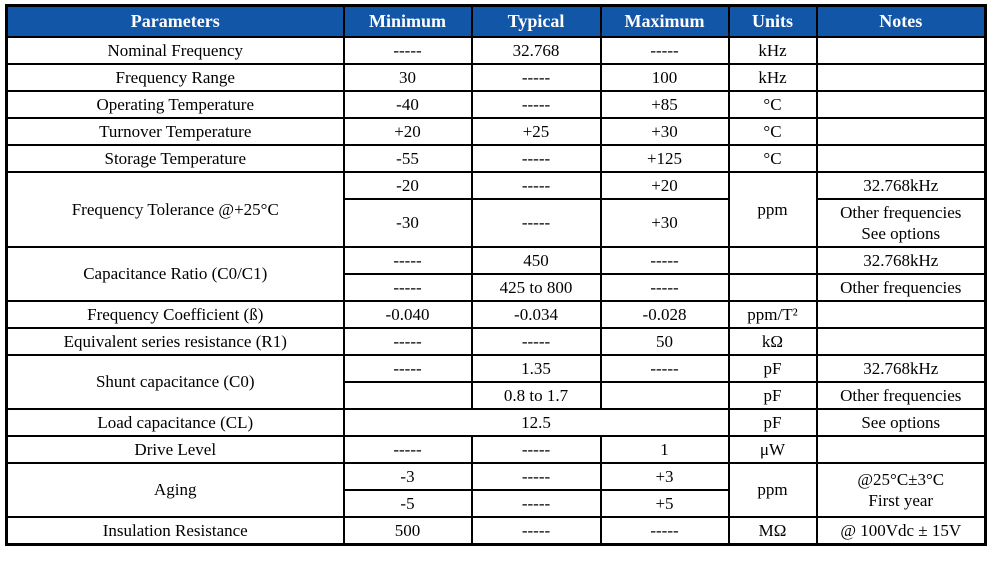 This screenshot has height=585, width=989. What do you see at coordinates (664, 449) in the screenshot?
I see `drive-level-max: 1` at bounding box center [664, 449].